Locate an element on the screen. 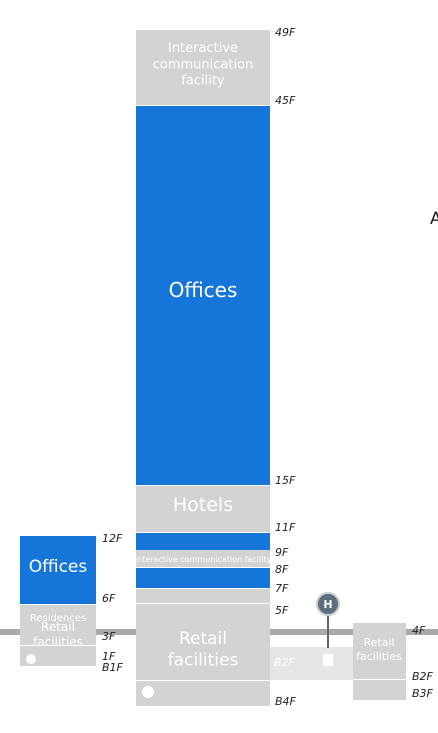 This screenshot has width=438, height=733. floor-label: B3F is located at coordinates (423, 693).